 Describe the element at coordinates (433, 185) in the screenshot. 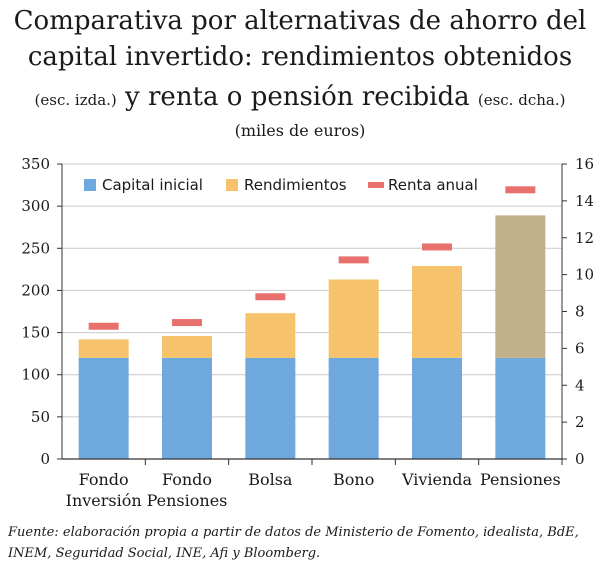

I see `legend-label: Renta anual` at that location.